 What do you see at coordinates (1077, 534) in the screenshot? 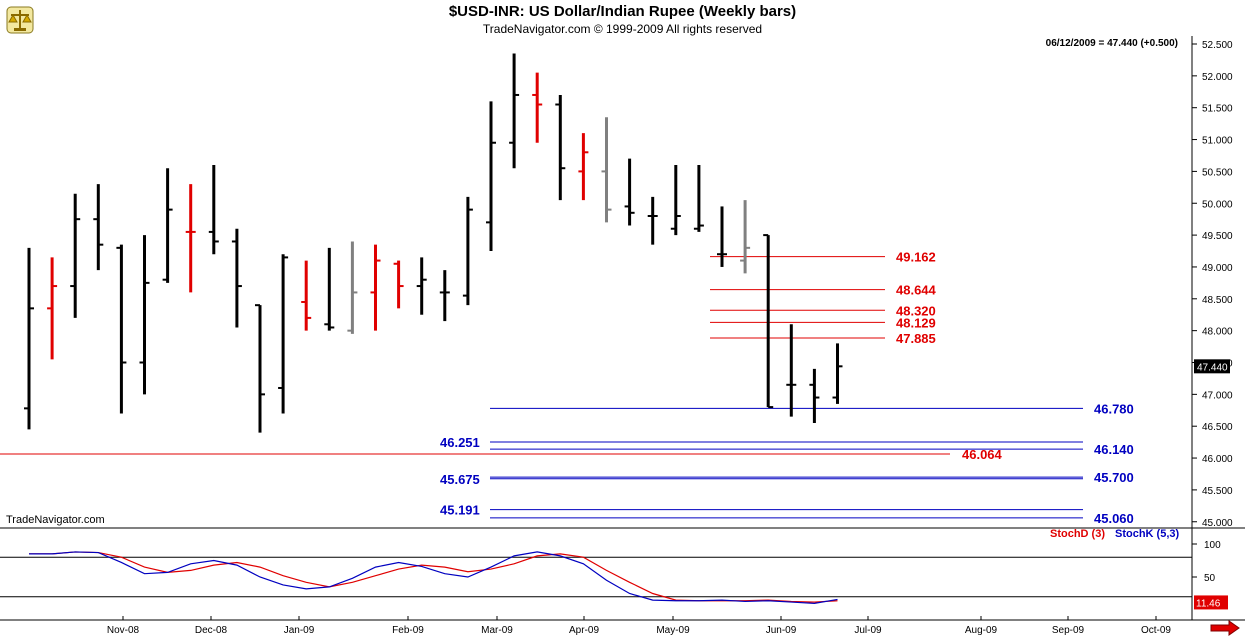
I see `stoch-d-legend: StochD (3)` at bounding box center [1077, 534].